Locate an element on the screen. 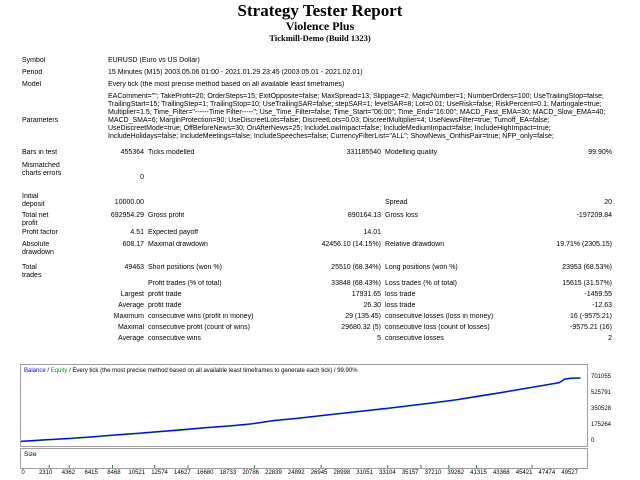  netprofit-value: 692954.29 is located at coordinates (127, 215).